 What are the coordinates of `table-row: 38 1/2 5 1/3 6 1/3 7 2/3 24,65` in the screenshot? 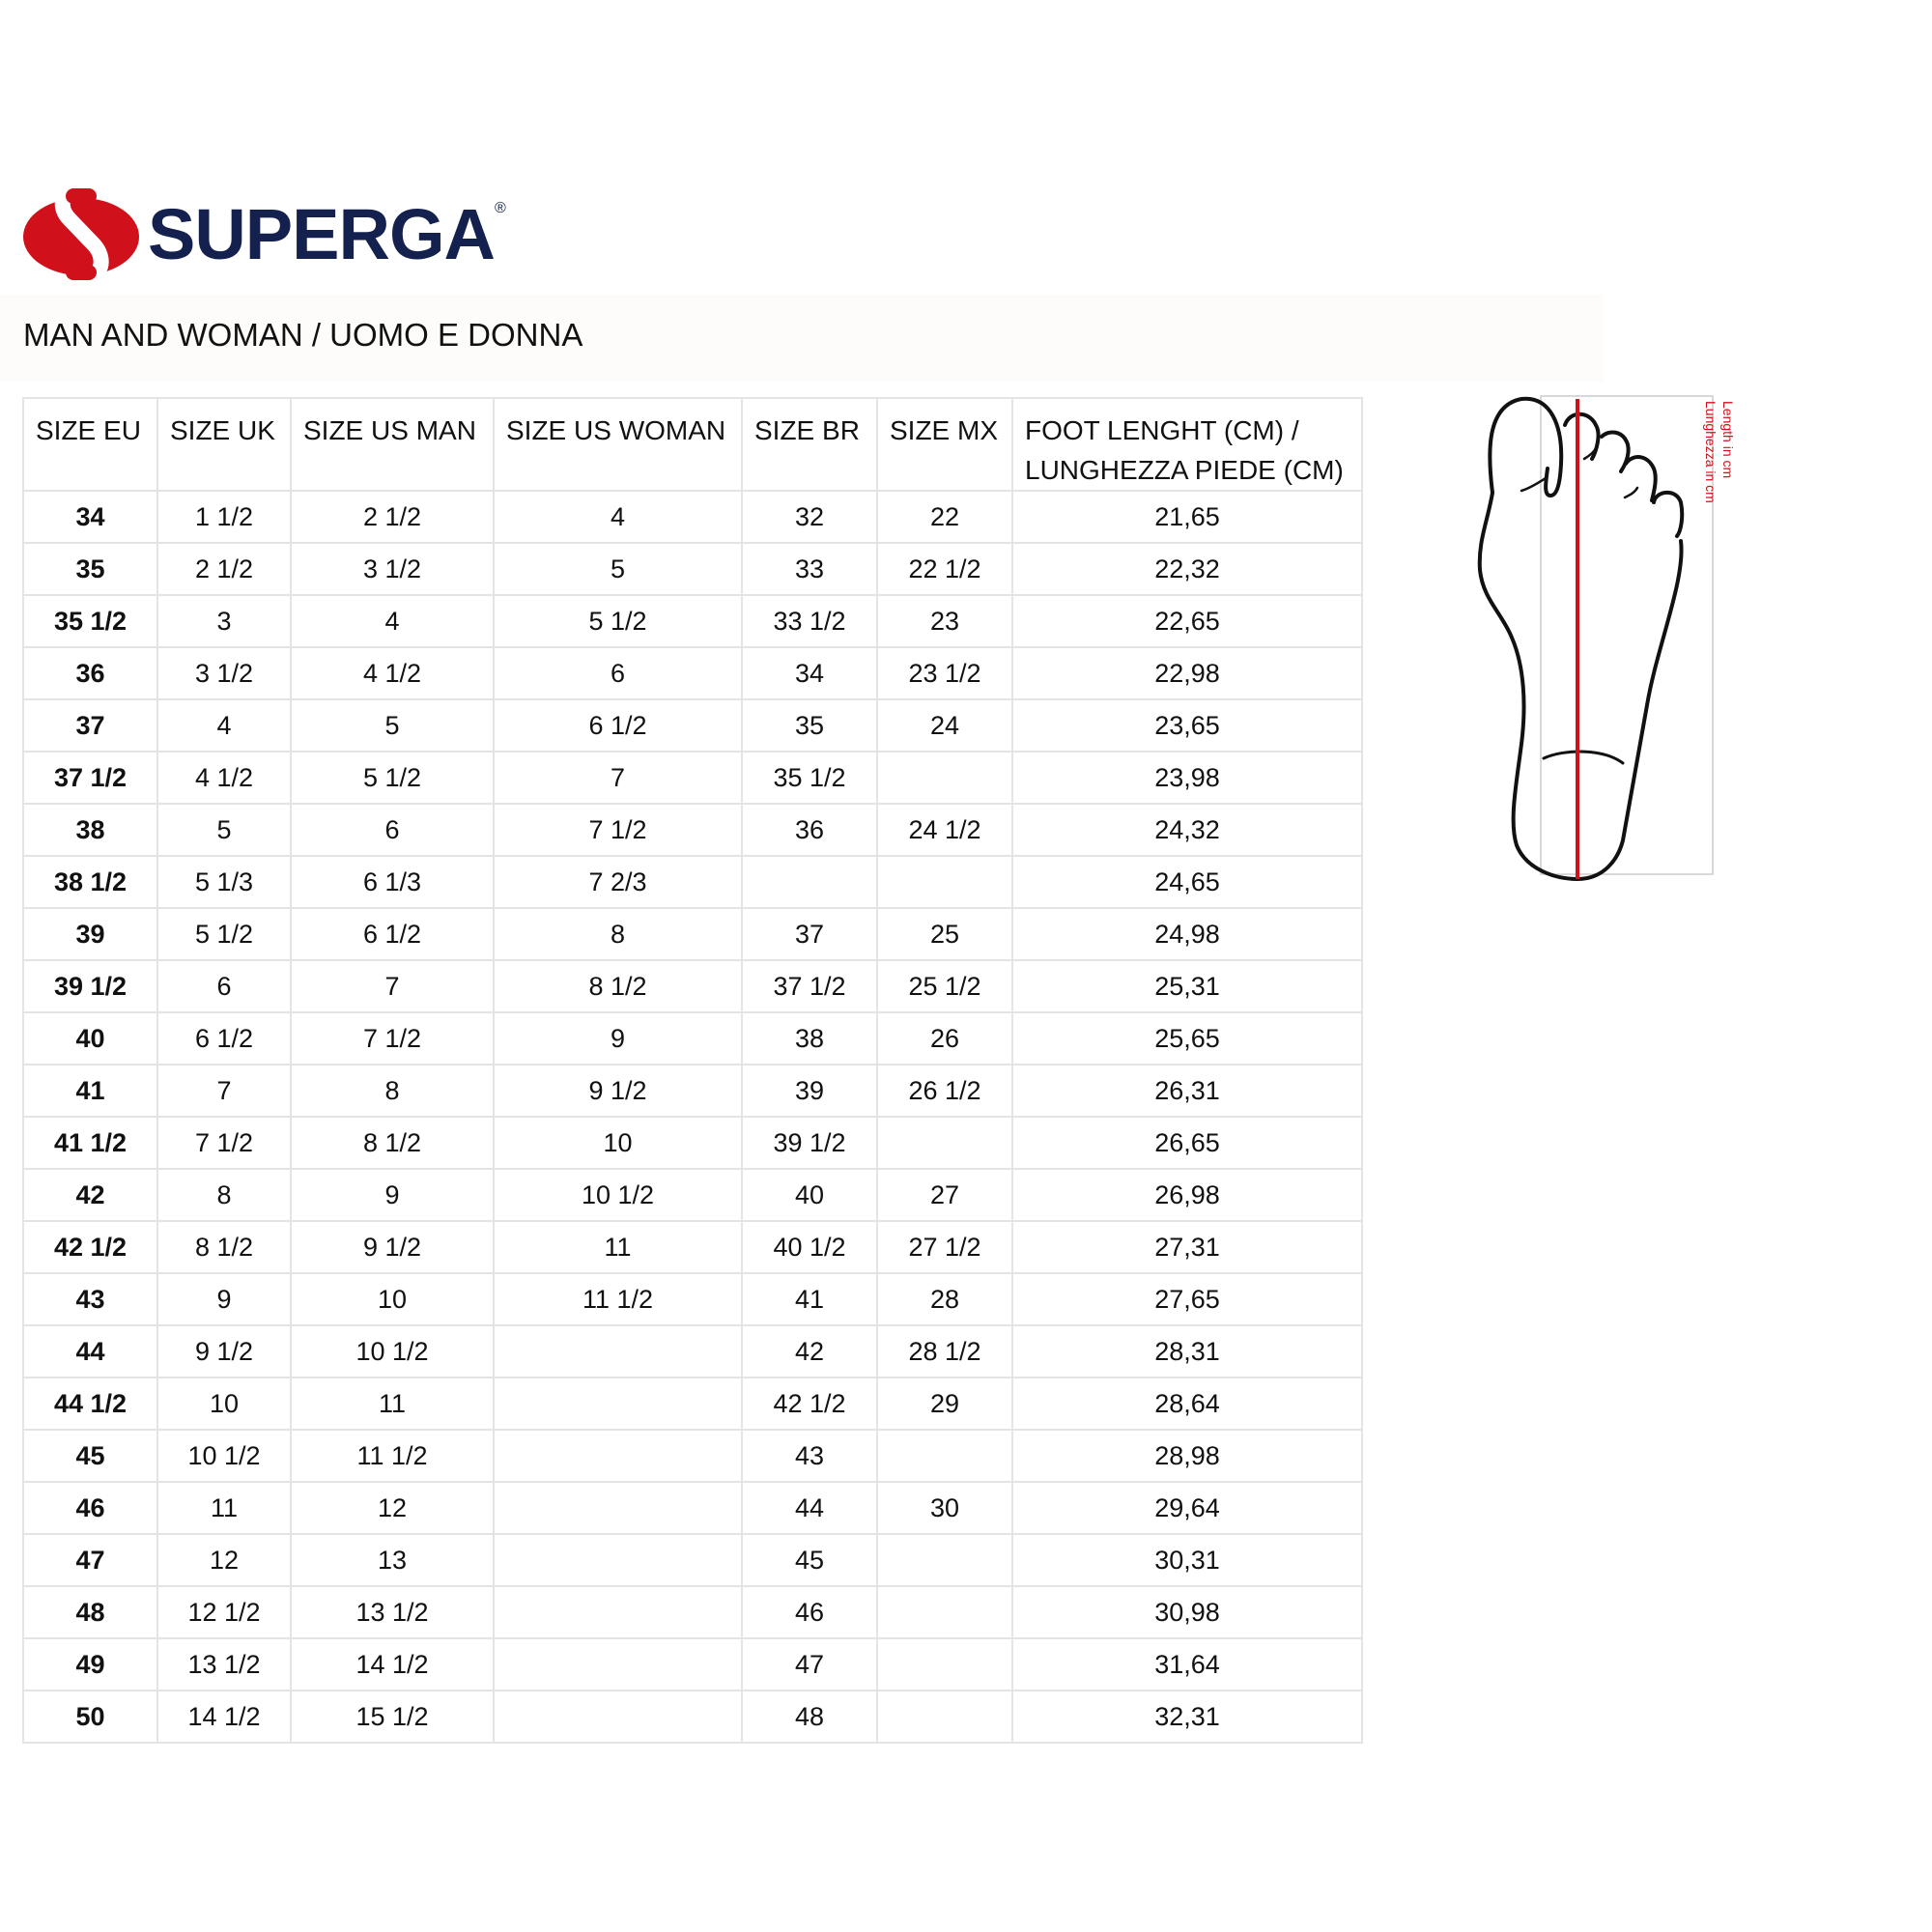 It's located at (692, 882).